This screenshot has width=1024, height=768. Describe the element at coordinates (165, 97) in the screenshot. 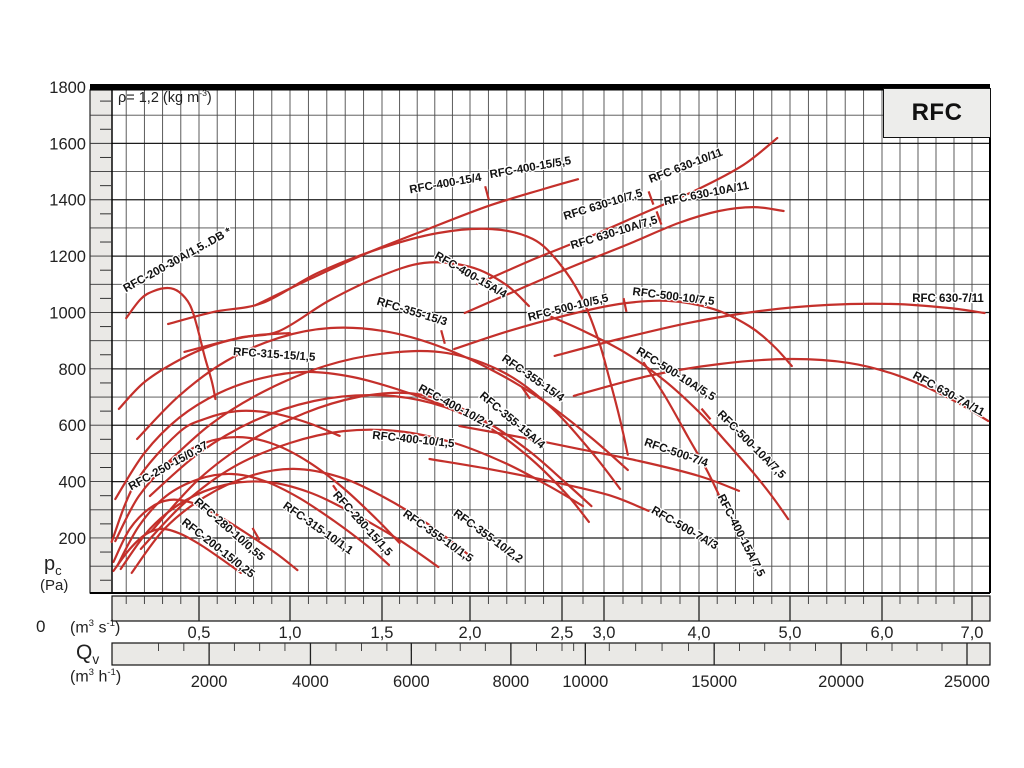

I see `air-density-annotation: ρ= 1,2 (kg m-3)` at that location.